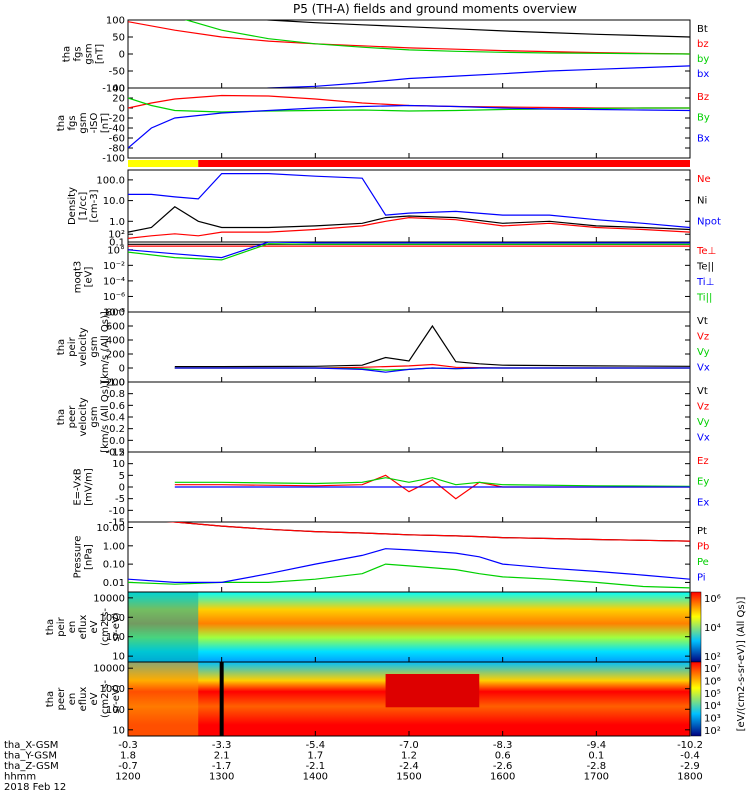  I want to click on footer-value: 1700, so click(596, 777).